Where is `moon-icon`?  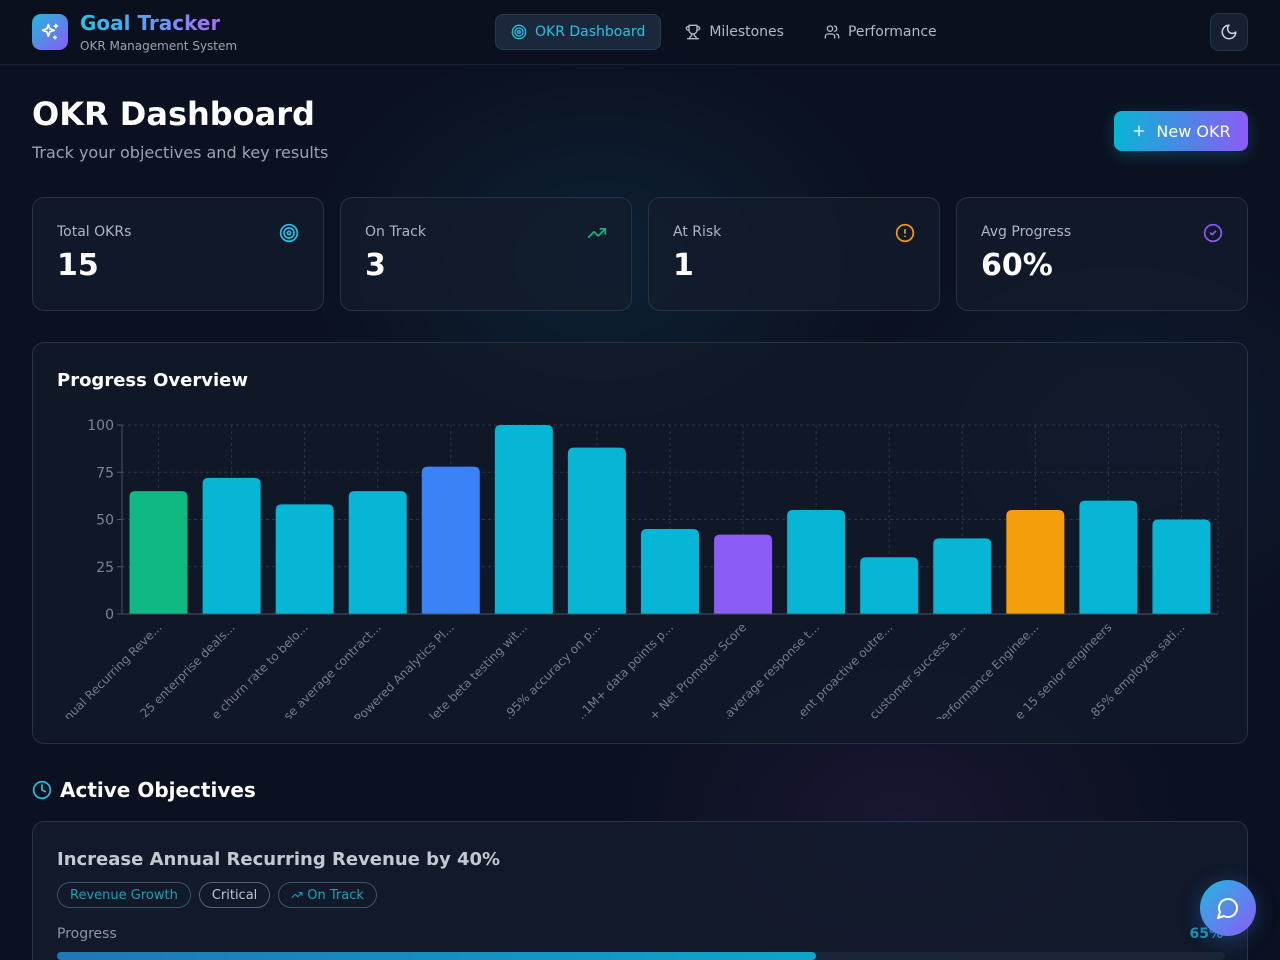 moon-icon is located at coordinates (1229, 32).